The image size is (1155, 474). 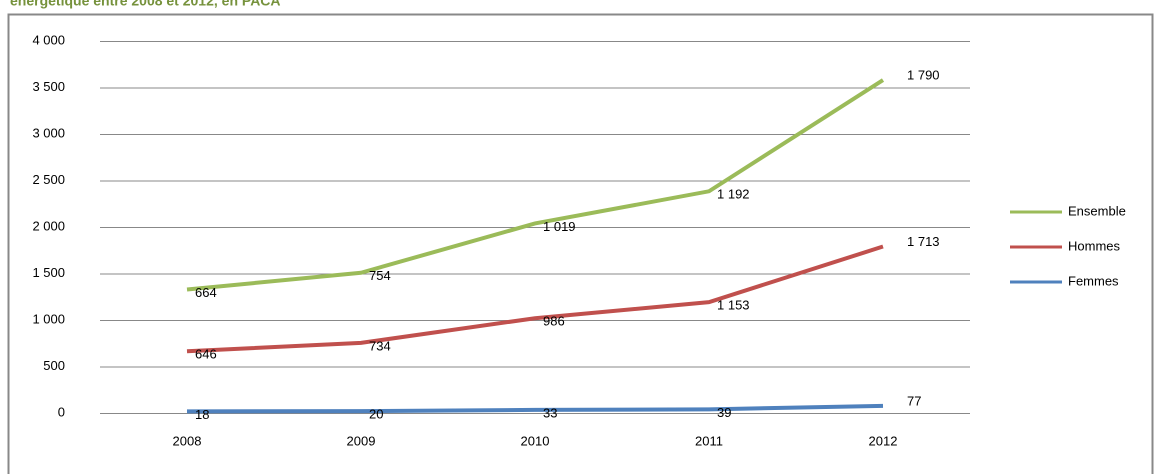 What do you see at coordinates (380, 345) in the screenshot?
I see `data-label: 734` at bounding box center [380, 345].